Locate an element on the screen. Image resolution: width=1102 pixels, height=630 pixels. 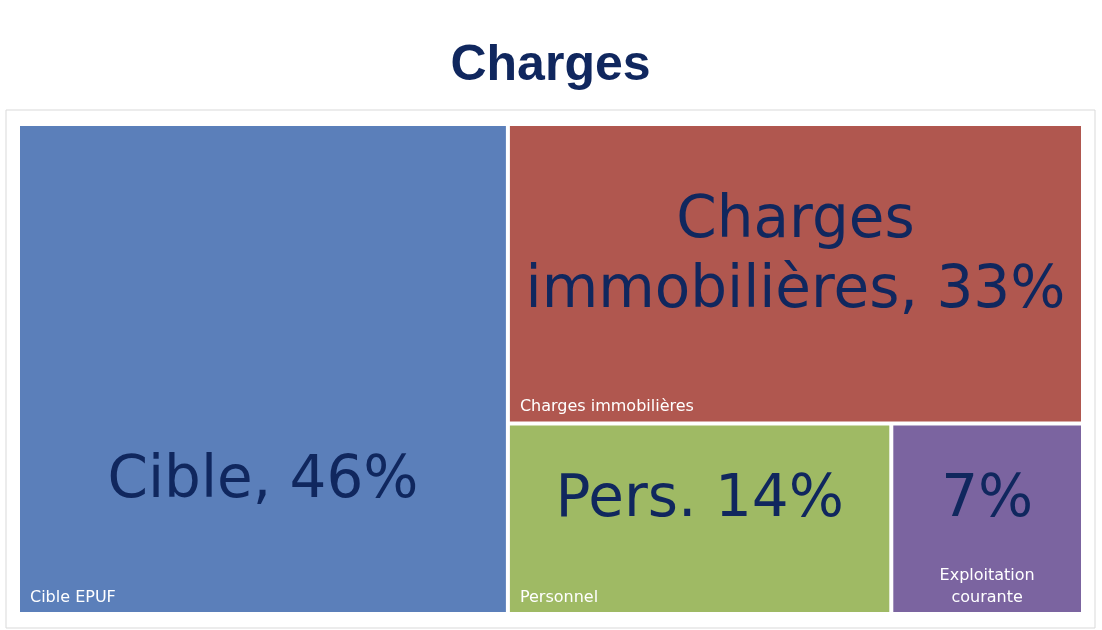
data-label: Cible, 46% is located at coordinates (263, 477).